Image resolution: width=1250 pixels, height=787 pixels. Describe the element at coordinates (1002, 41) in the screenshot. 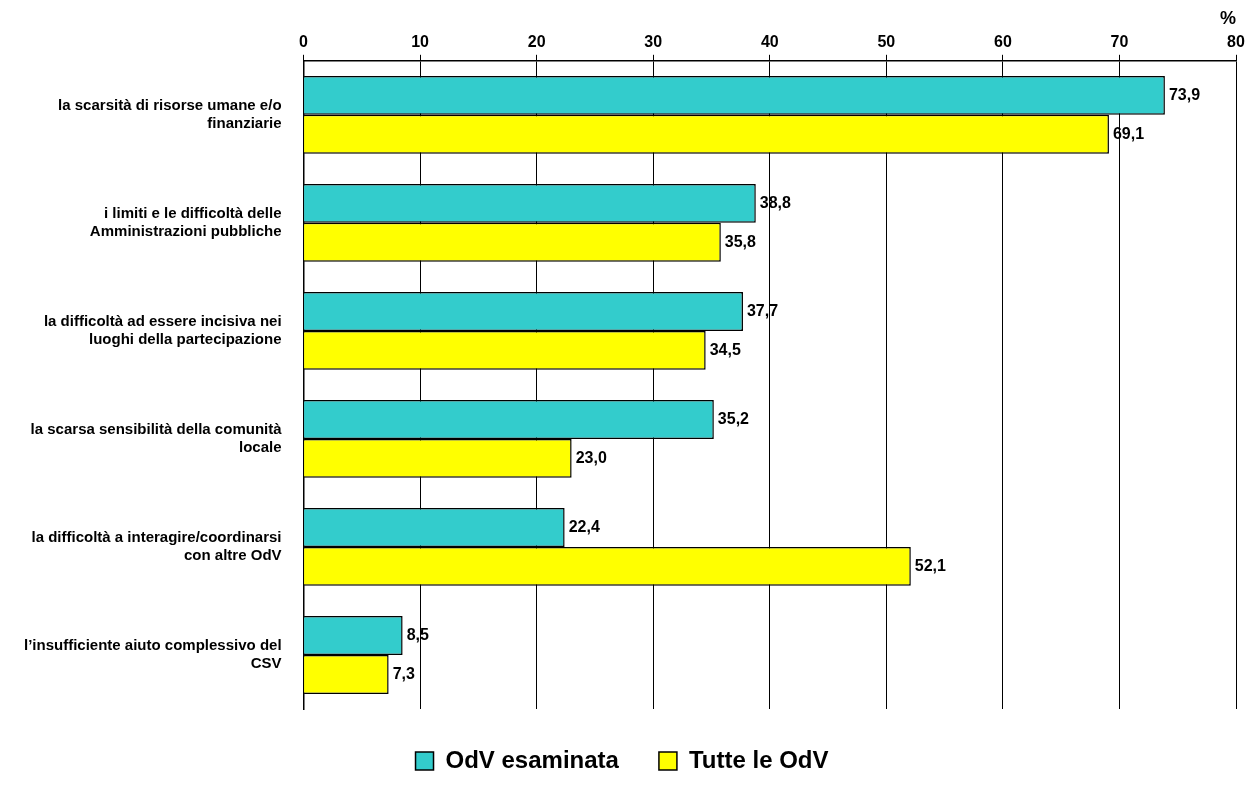

I see `x-tick-label: 60` at that location.